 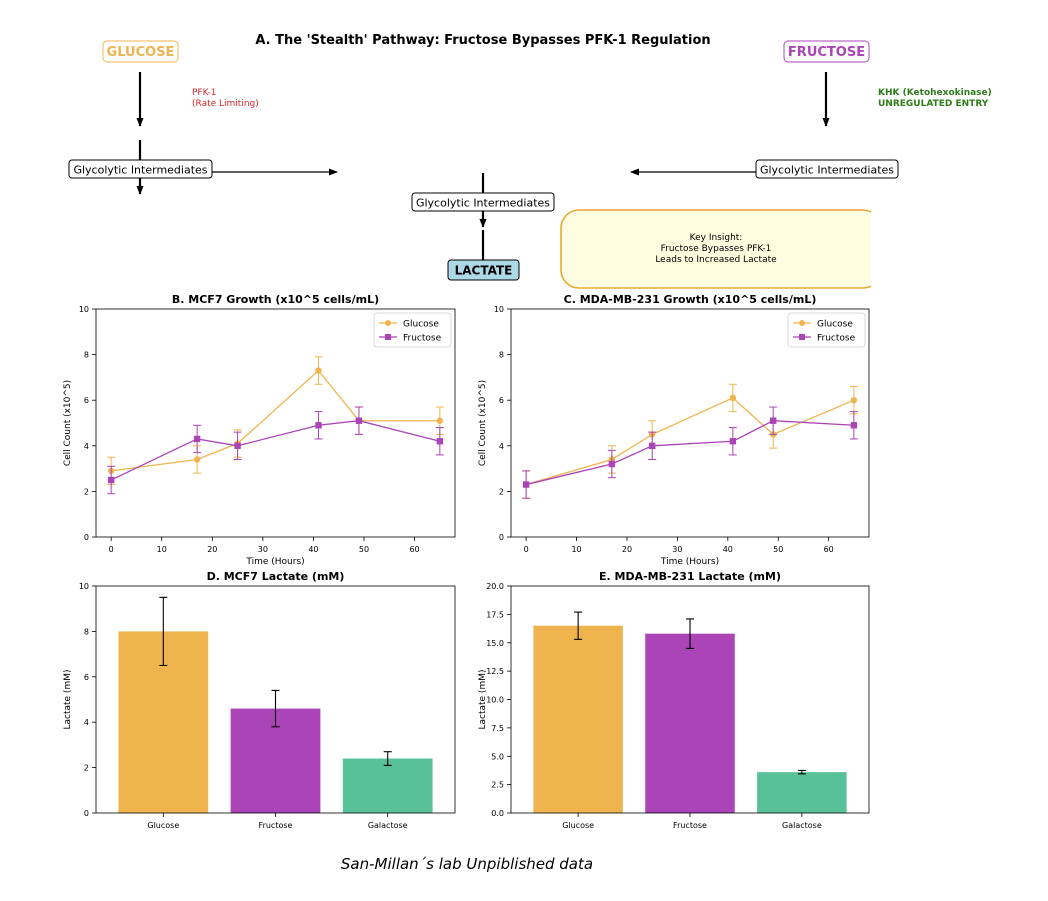 What do you see at coordinates (204, 93) in the screenshot?
I see `pfk-annotation-line1: PFK-1` at bounding box center [204, 93].